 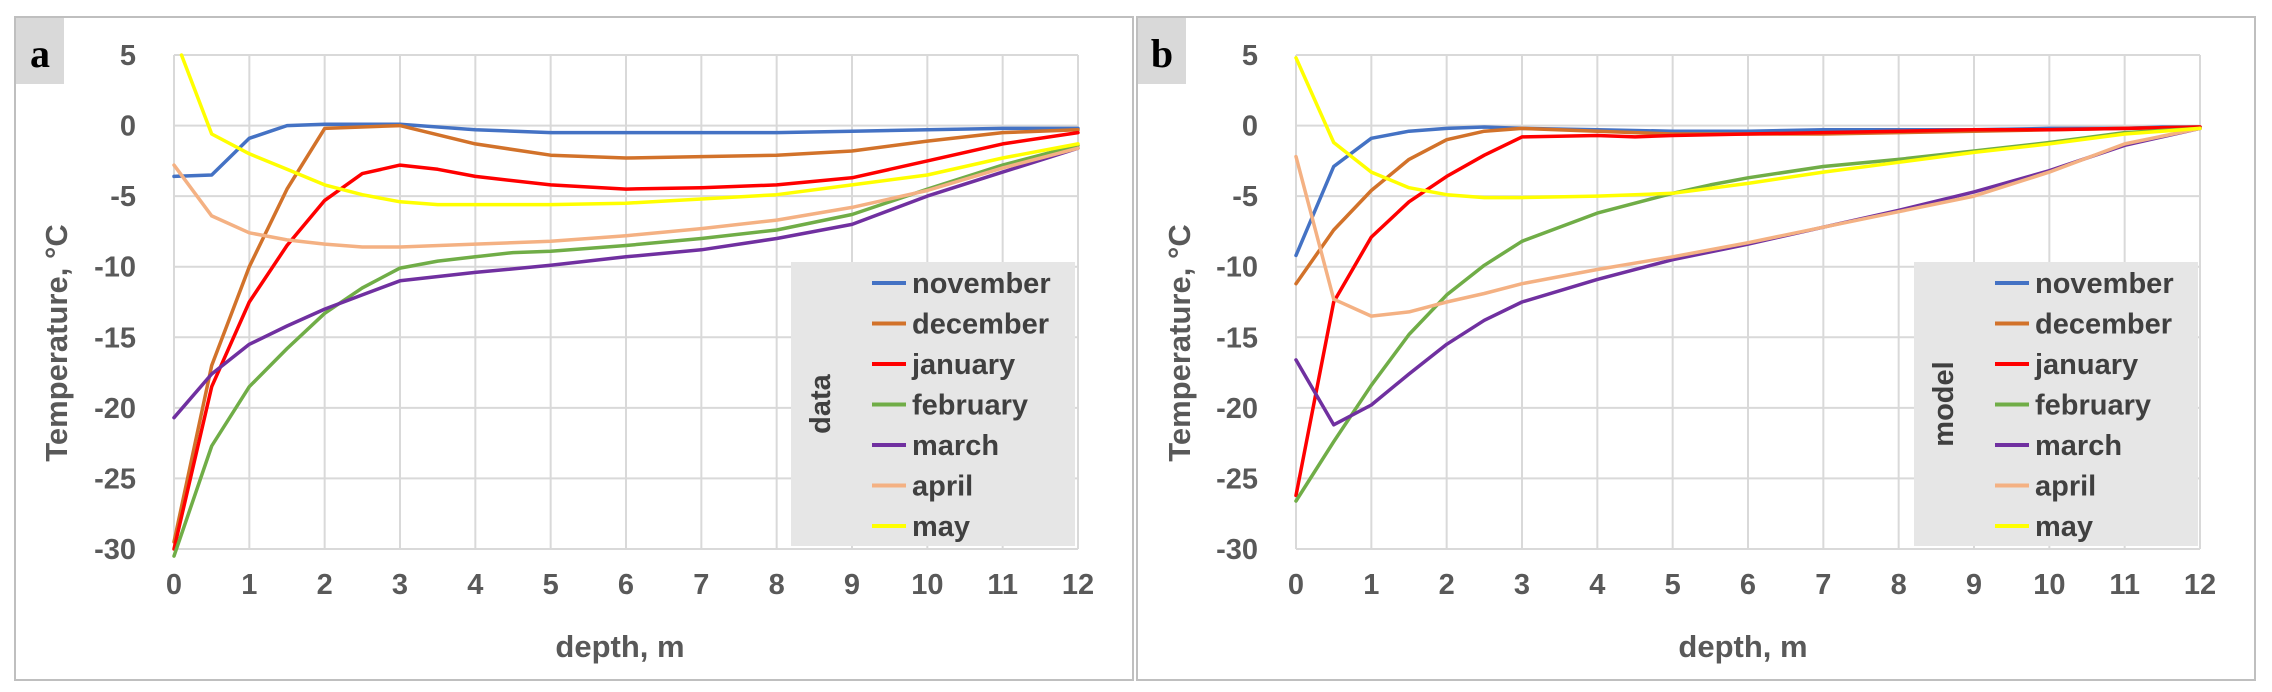 I want to click on panel-b-y-tick-label: -5, so click(x=1245, y=197).